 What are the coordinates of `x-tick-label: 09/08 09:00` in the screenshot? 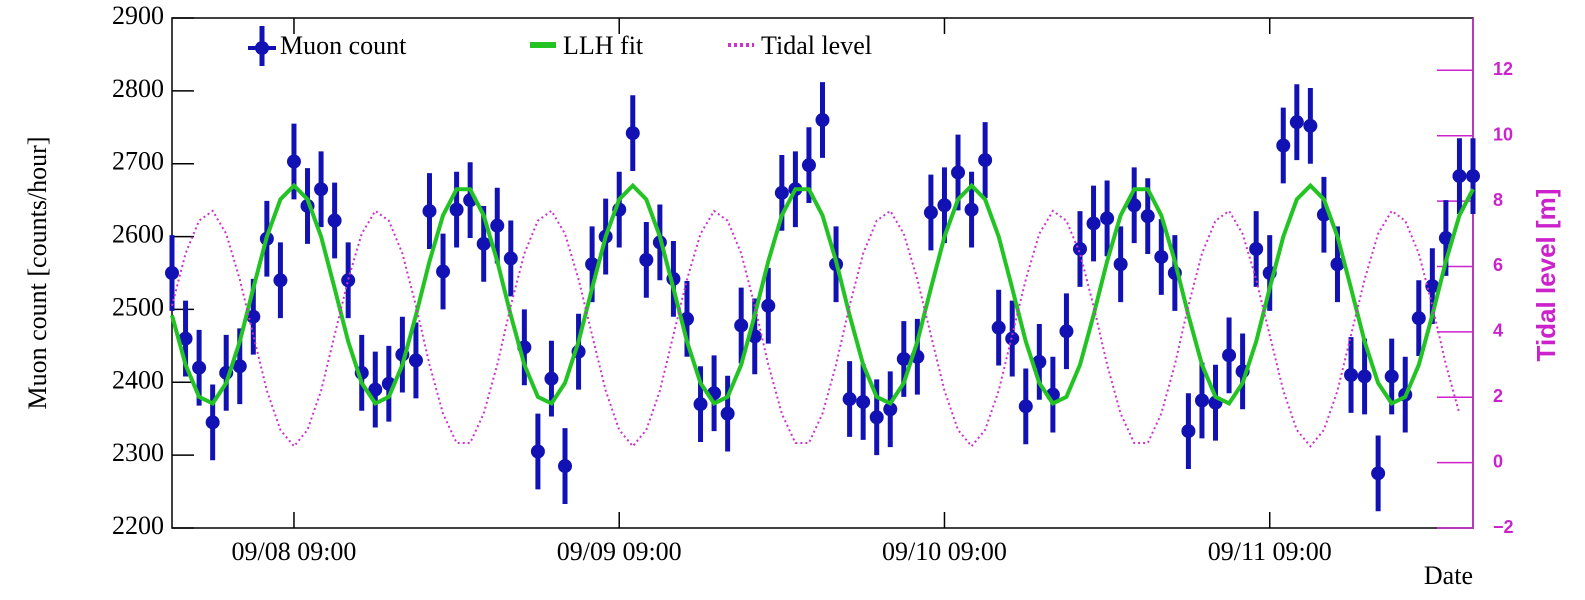 It's located at (293, 551).